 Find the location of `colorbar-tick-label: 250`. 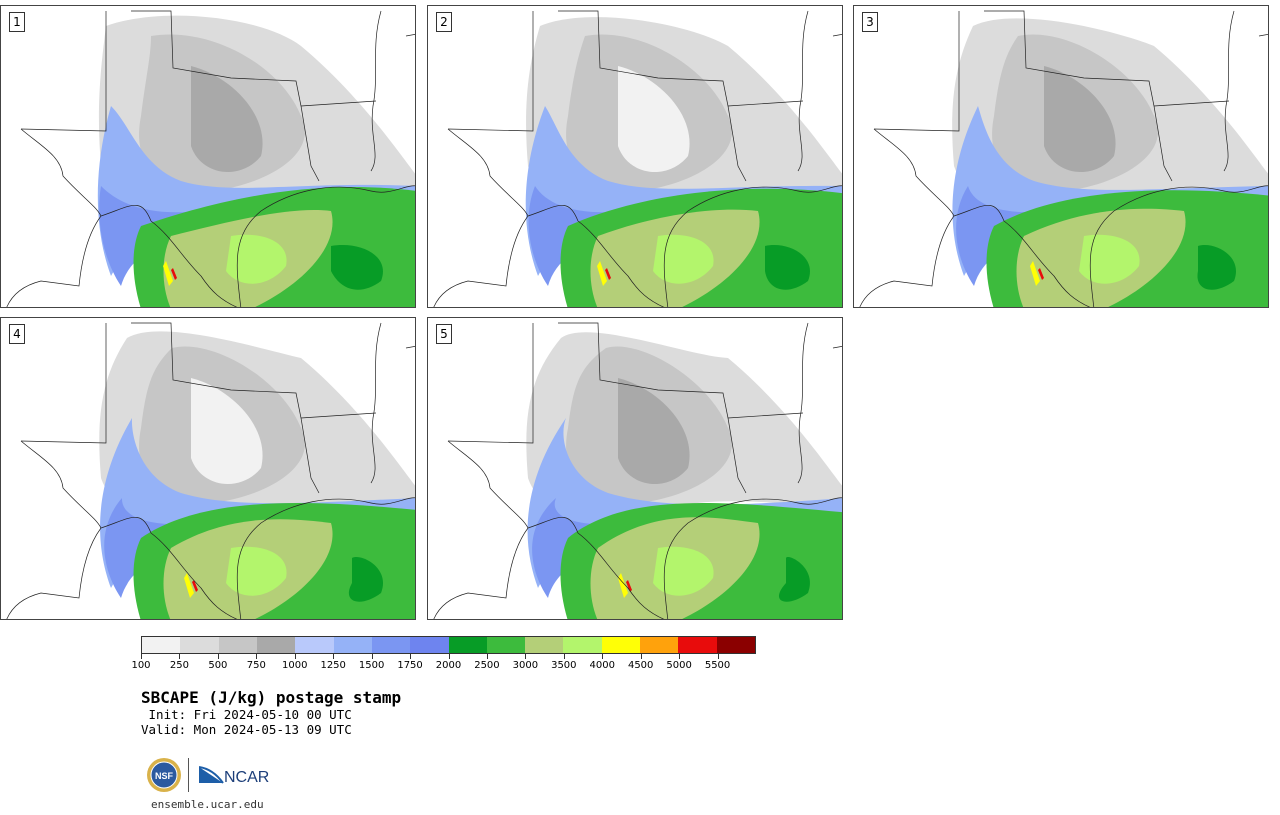

colorbar-tick-label: 250 is located at coordinates (179, 665).